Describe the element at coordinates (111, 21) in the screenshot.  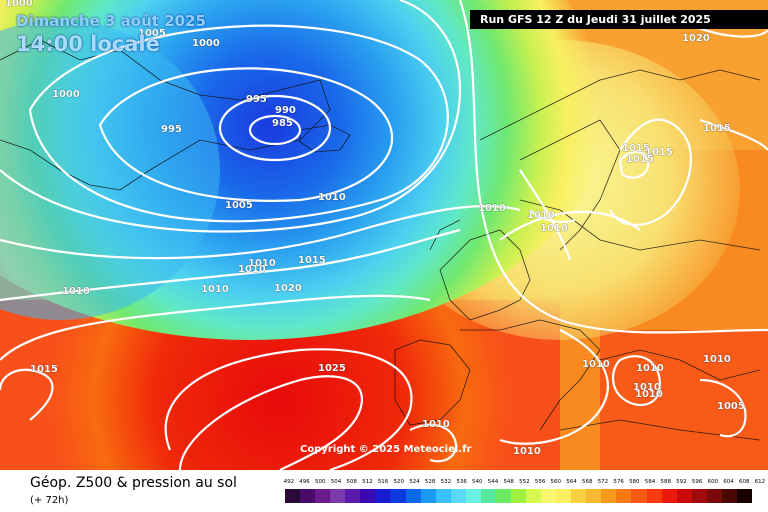
I see `forecast-date: Dimanche 3 août 2025` at that location.